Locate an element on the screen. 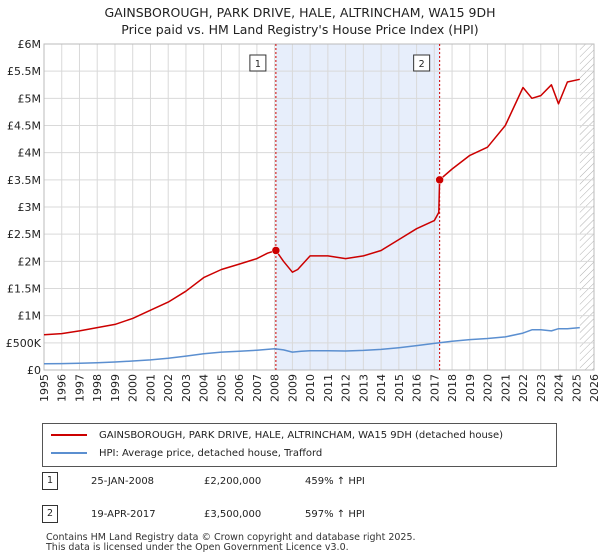  legend-hpi-line is located at coordinates (69, 453).